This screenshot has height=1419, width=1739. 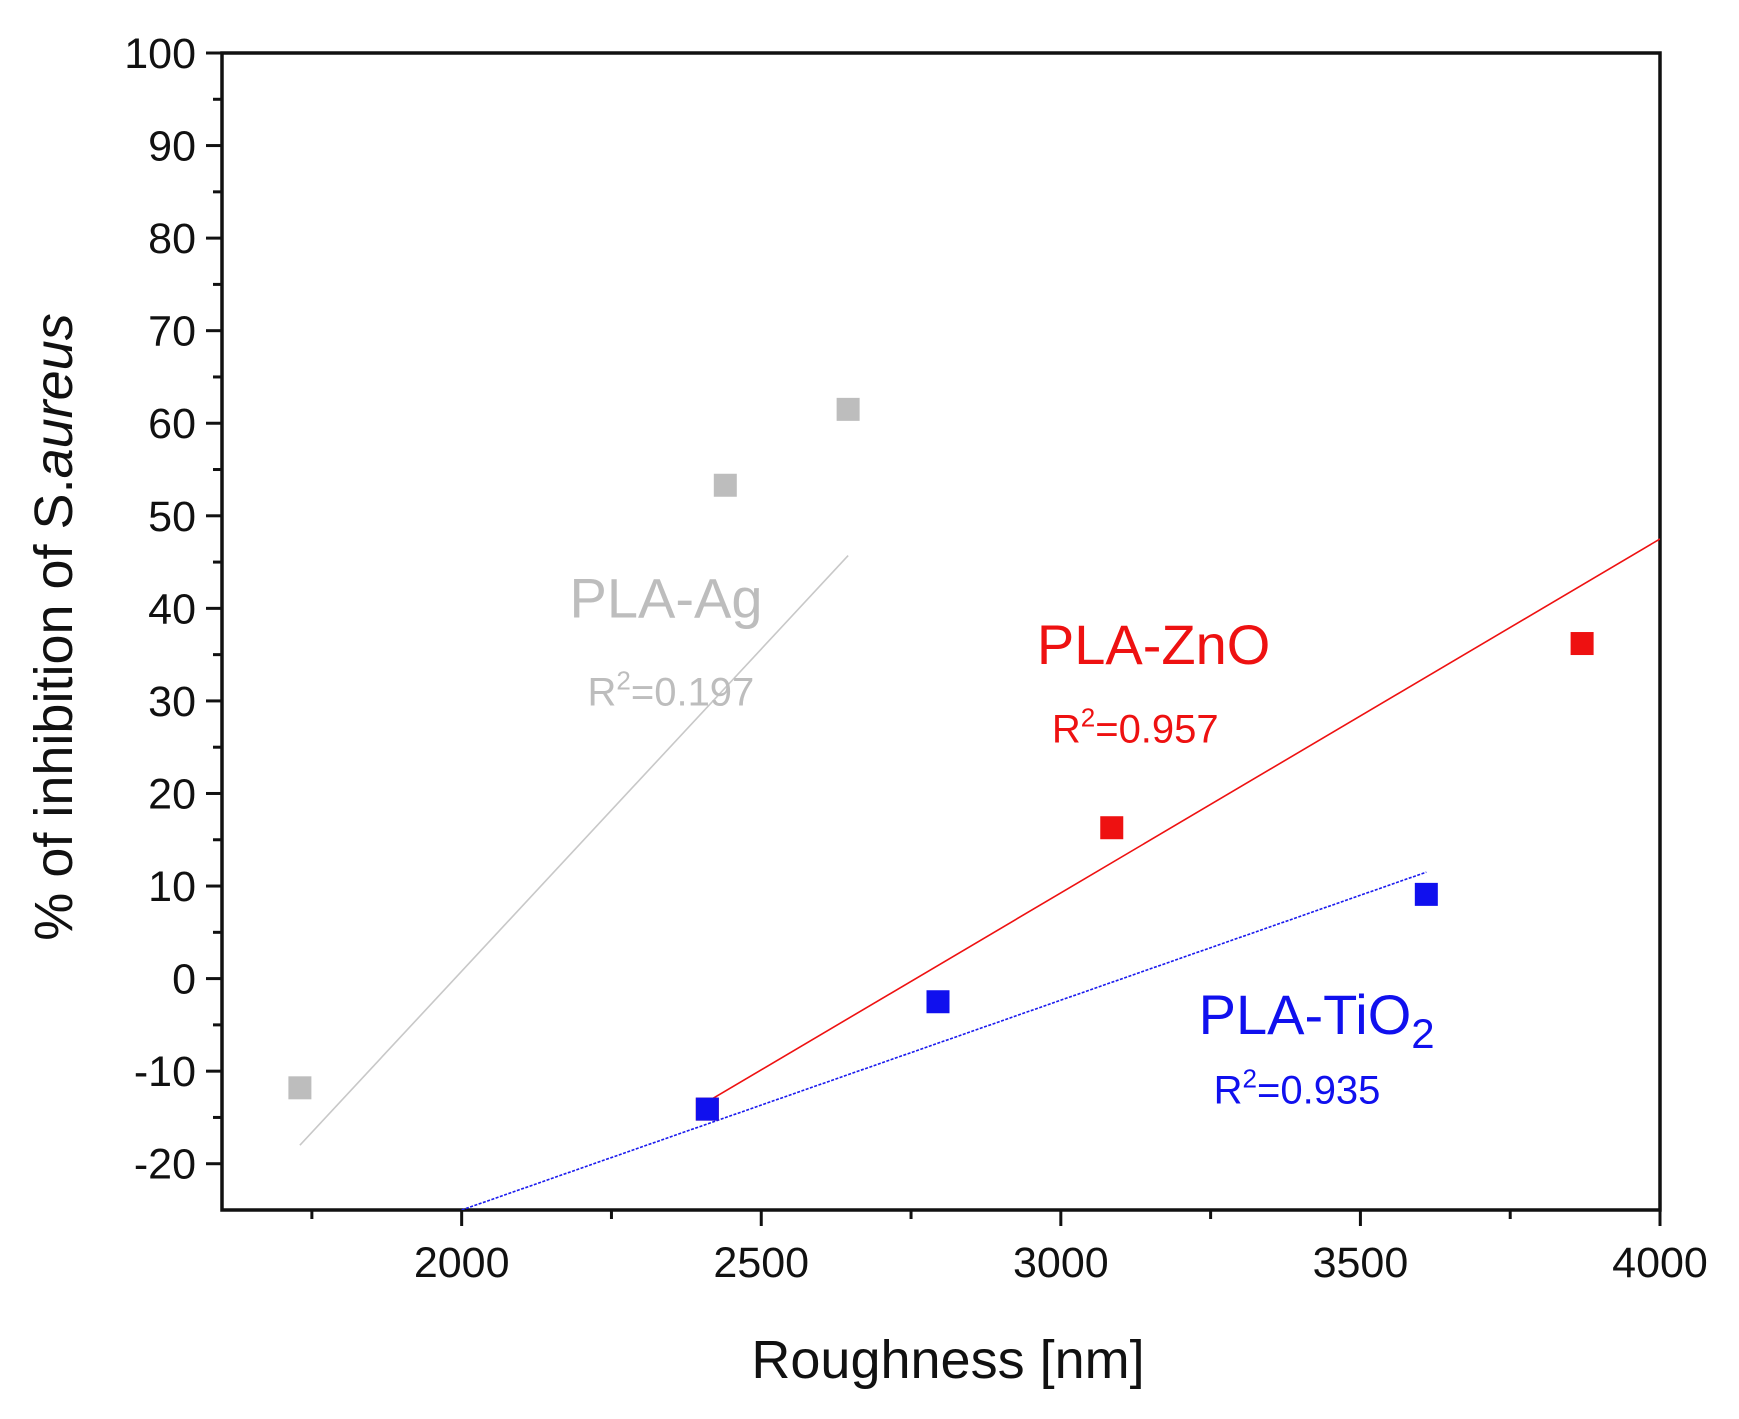 What do you see at coordinates (165, 1165) in the screenshot?
I see `y-tick-label: -20` at bounding box center [165, 1165].